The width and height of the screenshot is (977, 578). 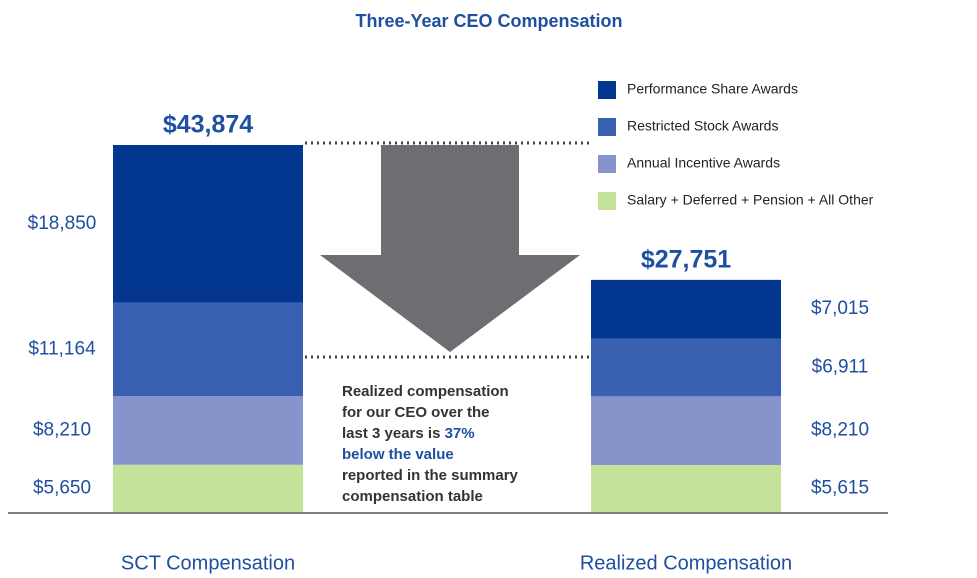 I want to click on annotation-text: reported in the summary, so click(x=430, y=475).